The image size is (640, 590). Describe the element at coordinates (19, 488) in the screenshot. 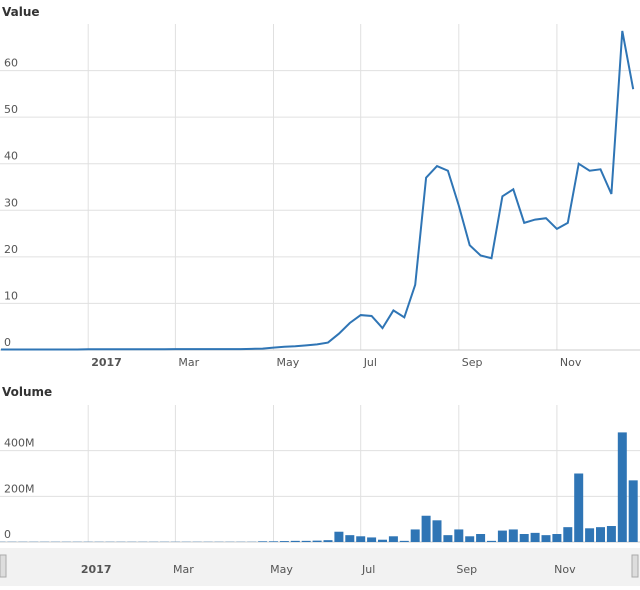

I see `y-tick-label: 200M` at that location.